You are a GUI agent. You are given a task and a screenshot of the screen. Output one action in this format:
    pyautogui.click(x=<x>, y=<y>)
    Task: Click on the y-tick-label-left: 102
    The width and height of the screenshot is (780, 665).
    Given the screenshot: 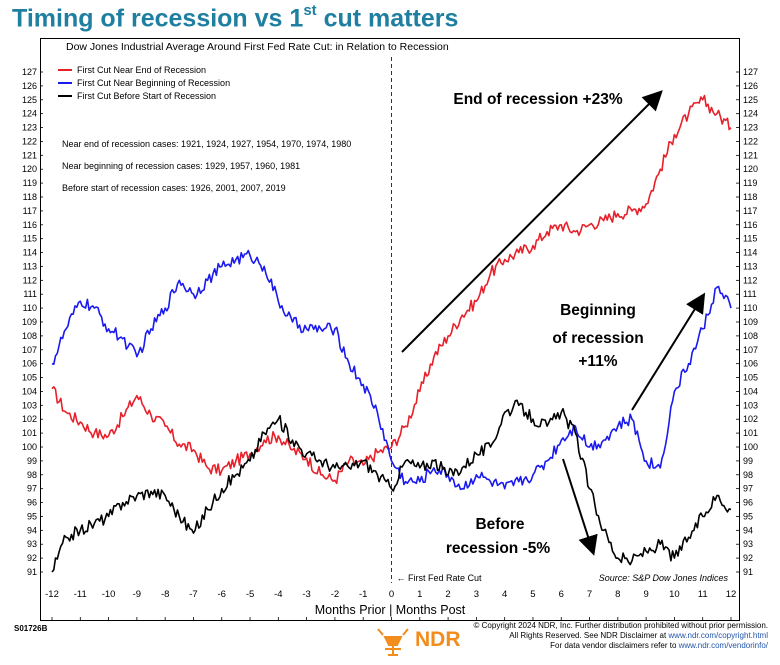 What is the action you would take?
    pyautogui.click(x=29, y=419)
    